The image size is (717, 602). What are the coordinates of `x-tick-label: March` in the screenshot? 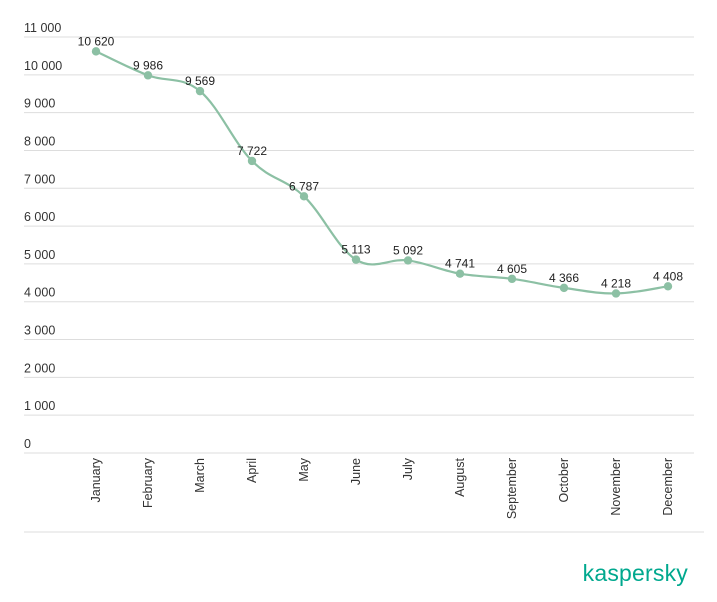 It's located at (200, 475).